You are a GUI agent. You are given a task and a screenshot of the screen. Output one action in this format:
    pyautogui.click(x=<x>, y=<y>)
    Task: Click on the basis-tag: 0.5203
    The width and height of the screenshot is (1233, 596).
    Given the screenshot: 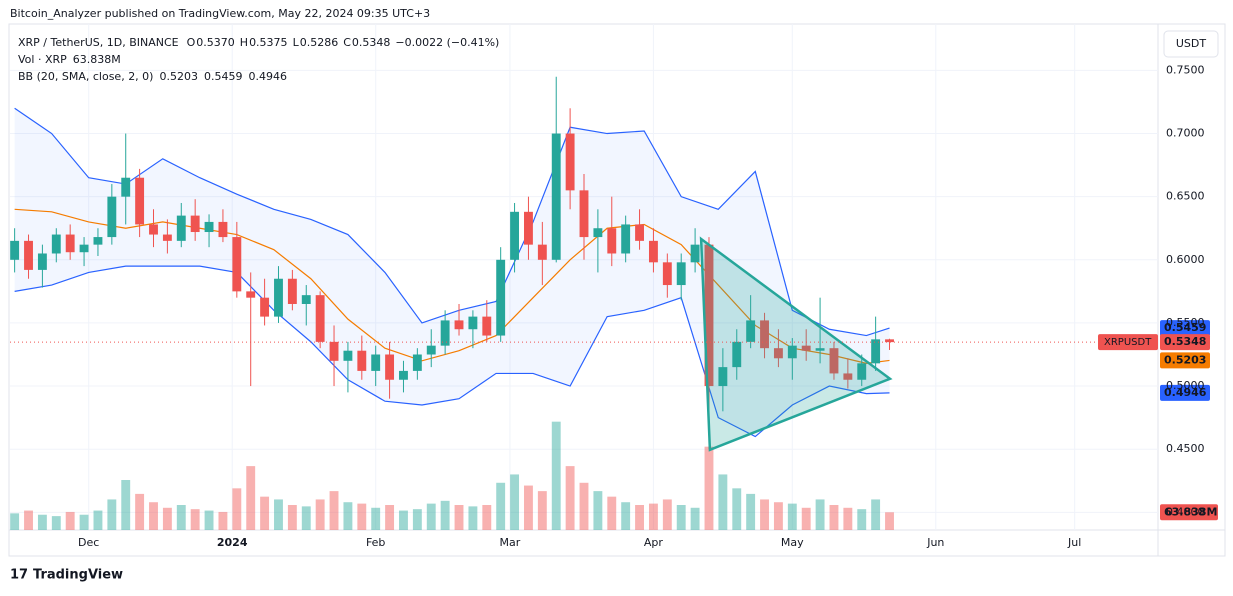 What is the action you would take?
    pyautogui.click(x=1185, y=359)
    